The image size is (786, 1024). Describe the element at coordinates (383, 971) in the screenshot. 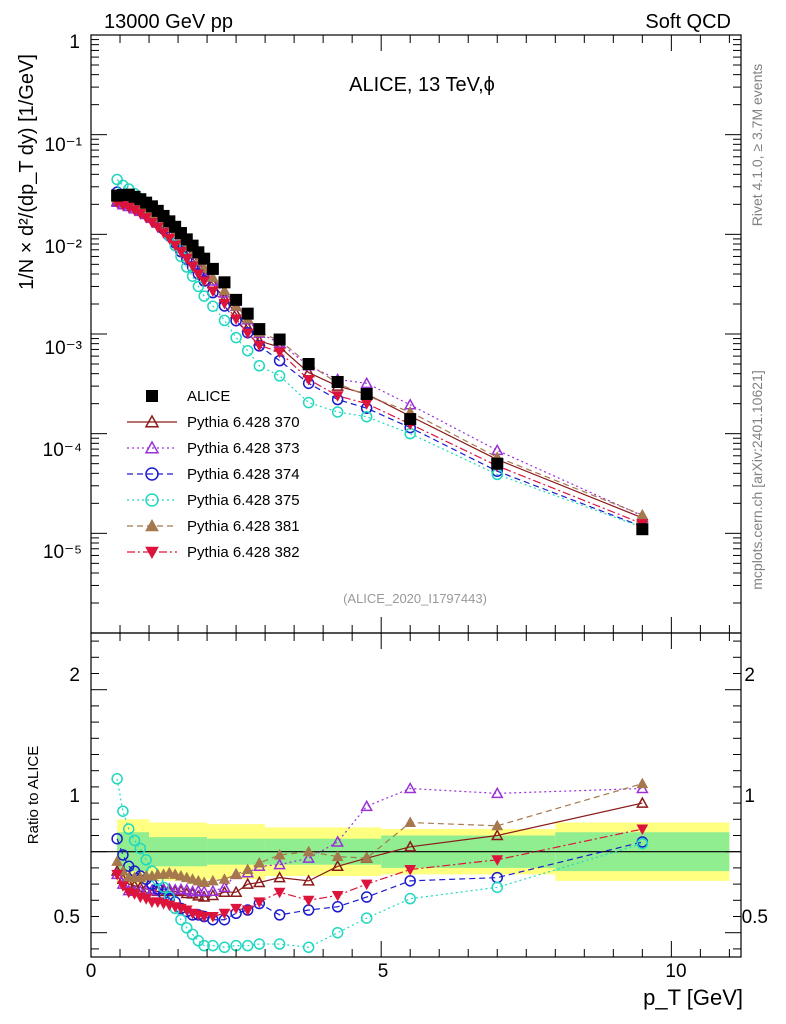

I see `x-tick-label: 5` at that location.